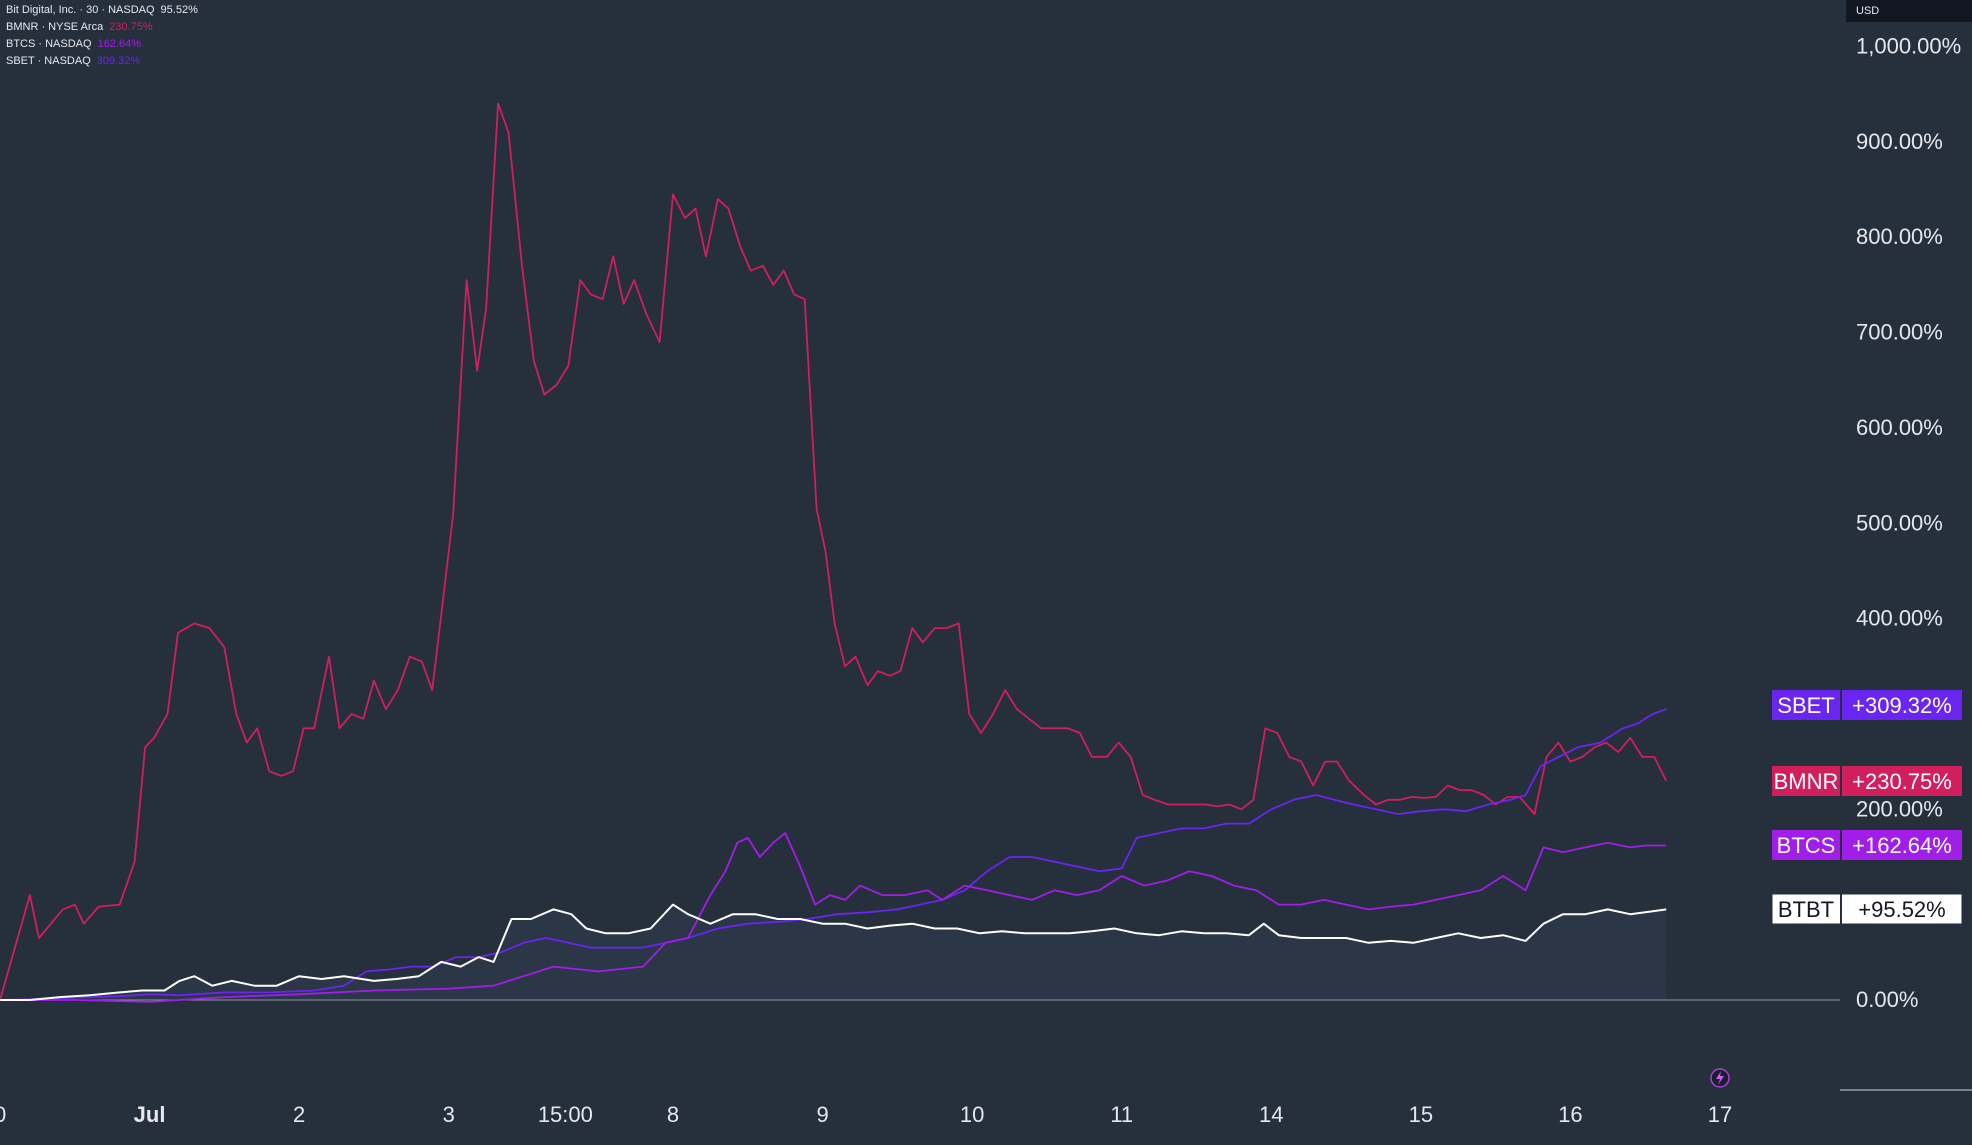 The width and height of the screenshot is (1972, 1145). What do you see at coordinates (1899, 427) in the screenshot?
I see `y-tick-label: 600.00%` at bounding box center [1899, 427].